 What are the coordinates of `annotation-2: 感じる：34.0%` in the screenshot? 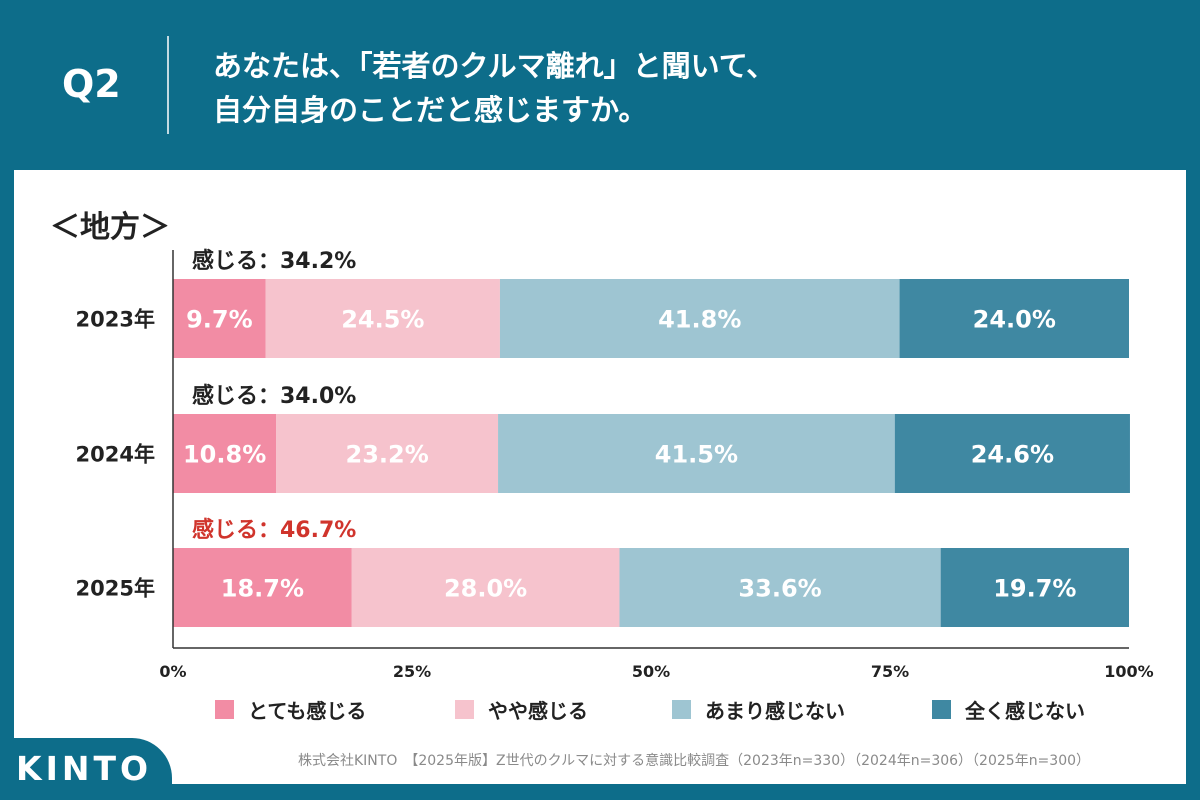 It's located at (274, 396).